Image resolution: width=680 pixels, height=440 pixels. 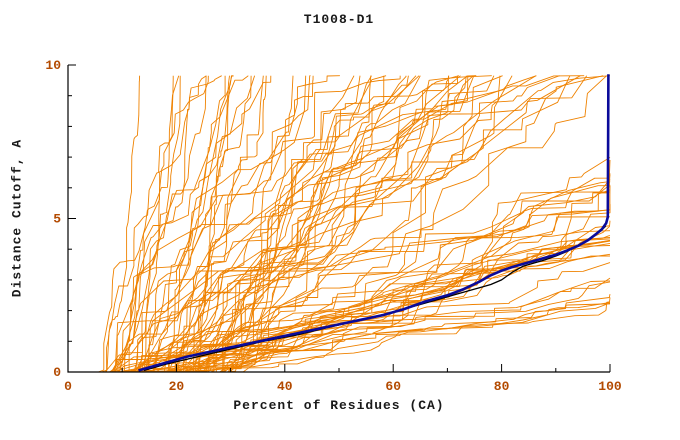 What do you see at coordinates (17, 218) in the screenshot?
I see `y-axis-label-text: Distance Cutoff, A` at bounding box center [17, 218].